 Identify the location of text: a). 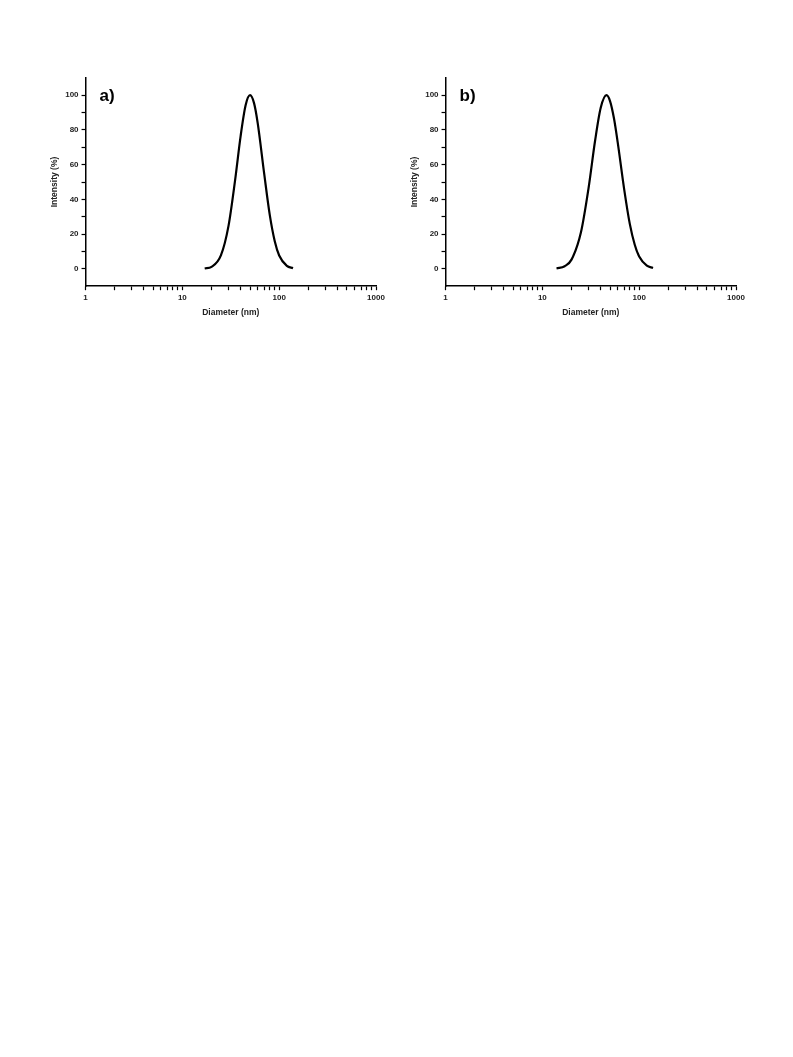
(107, 95).